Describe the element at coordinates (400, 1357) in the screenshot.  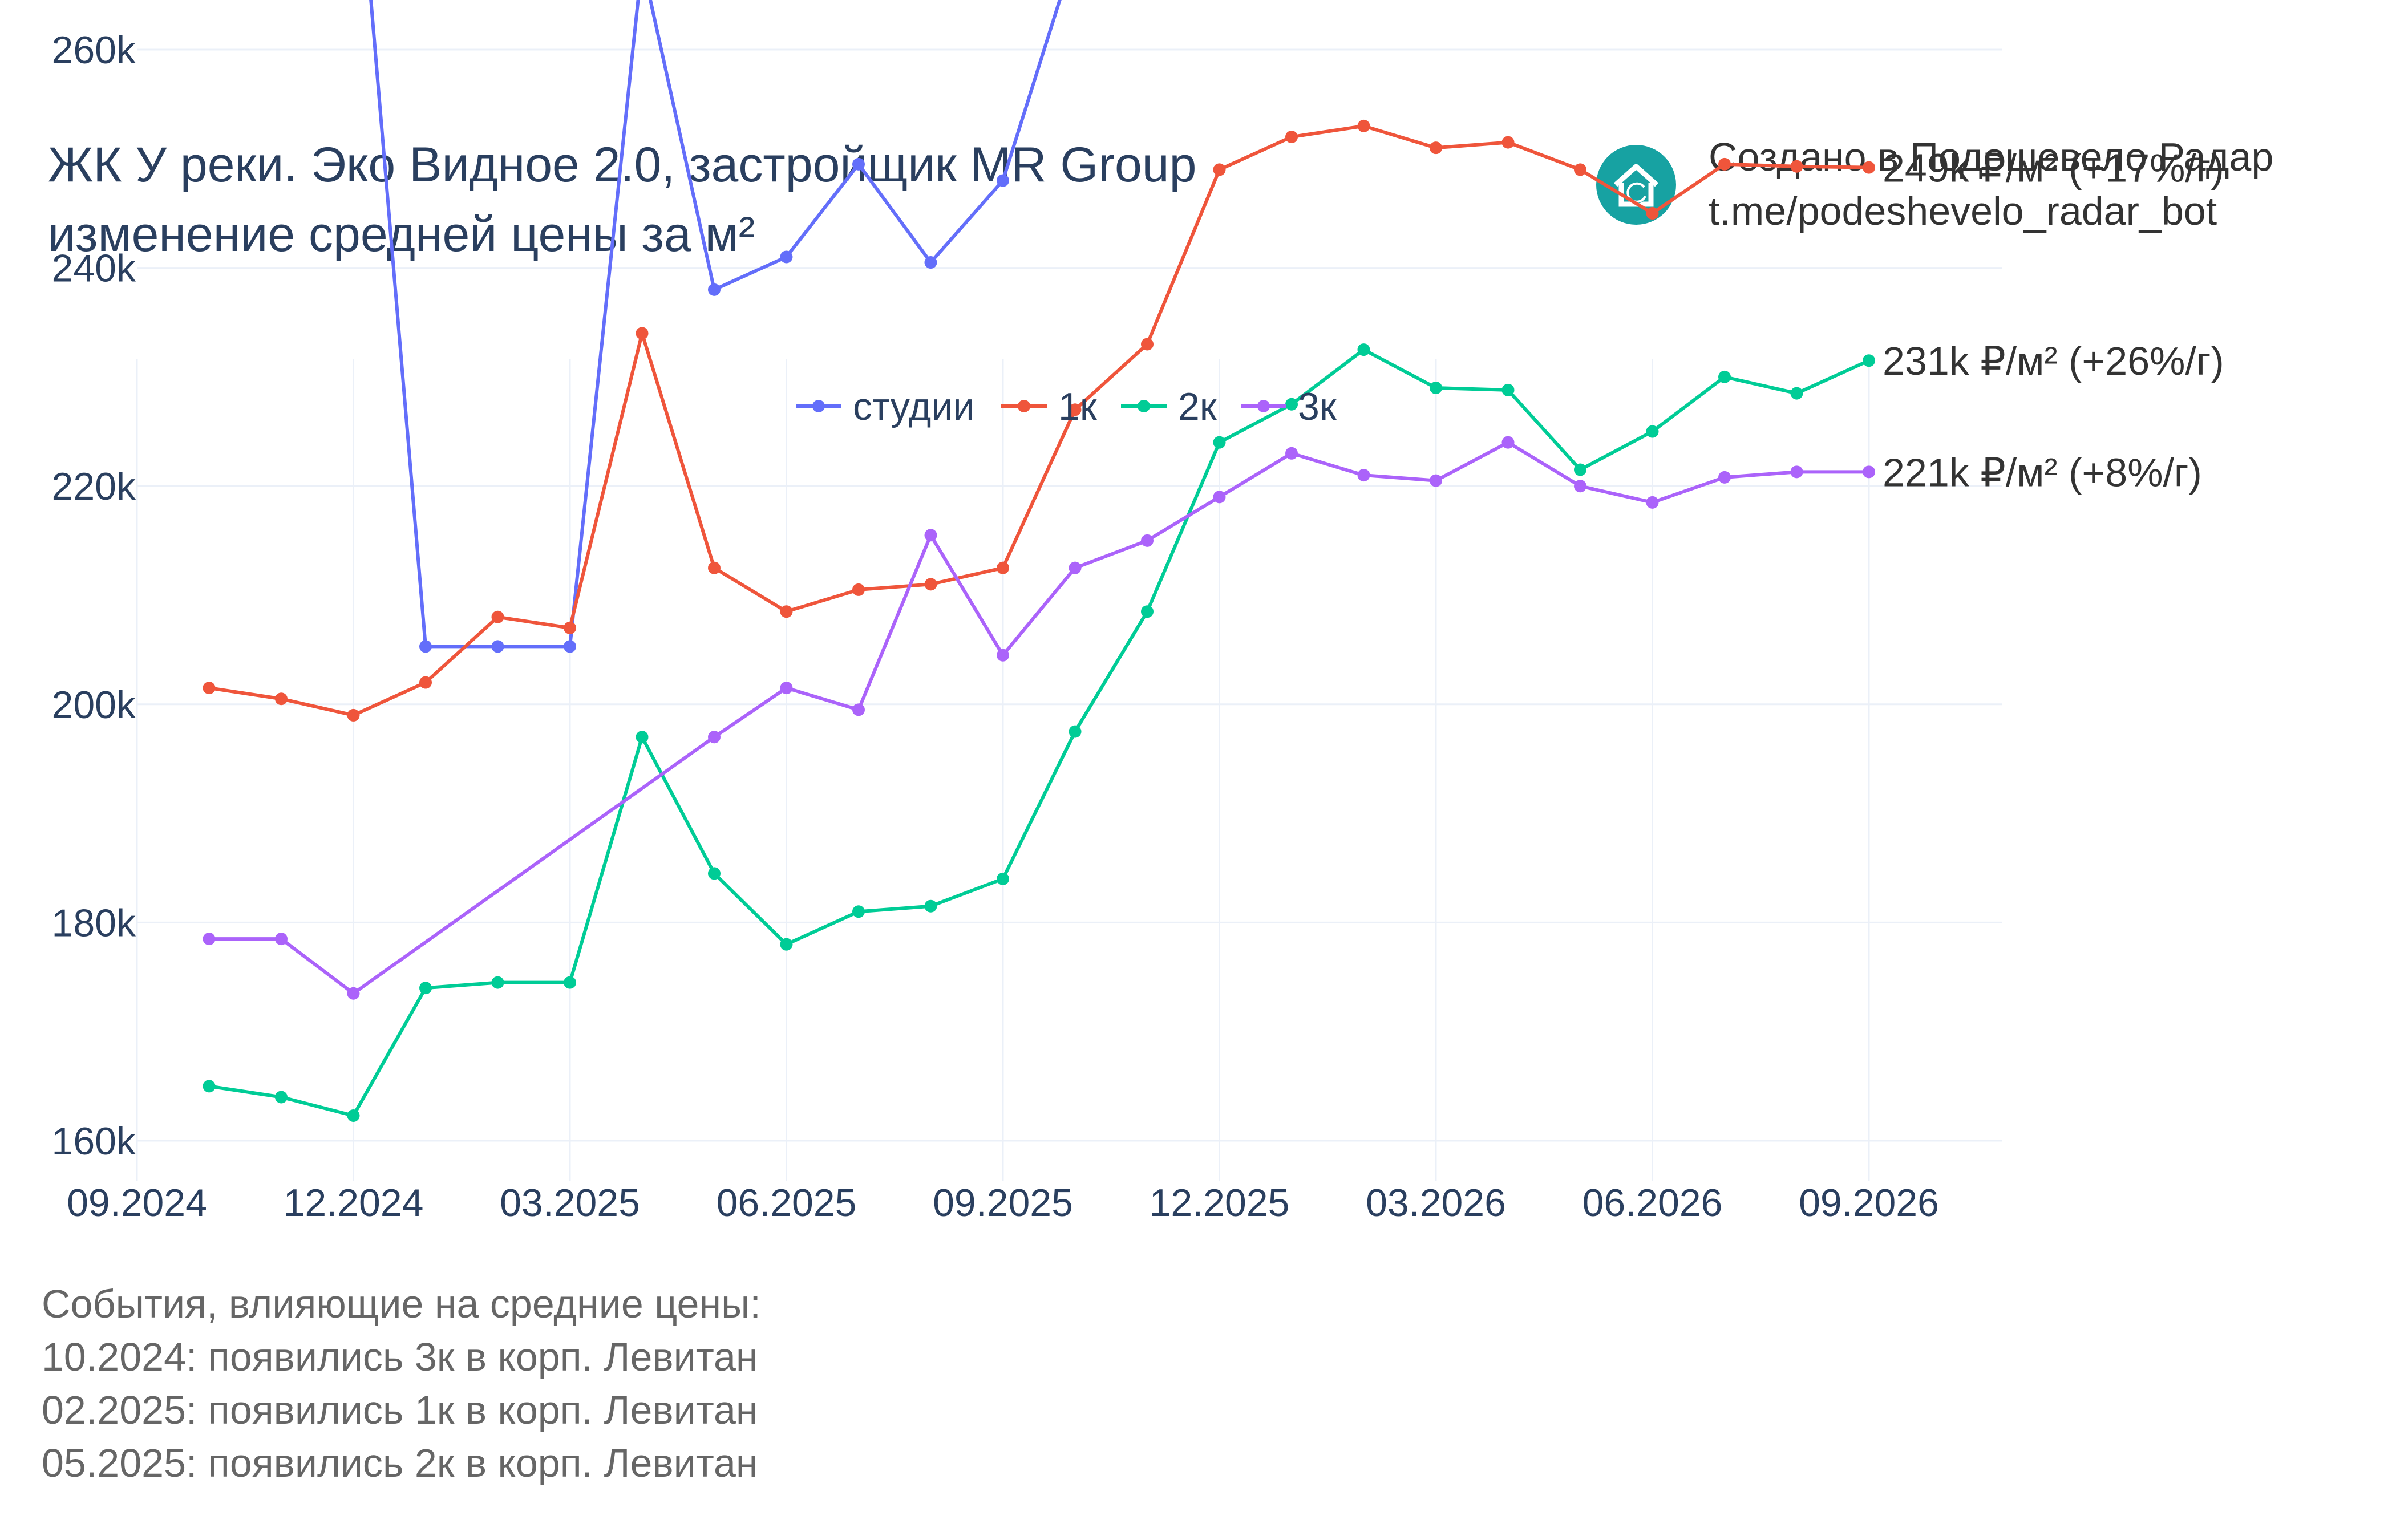
I see `event-item: 10.2024: появились 3к в корп. Левитан` at that location.